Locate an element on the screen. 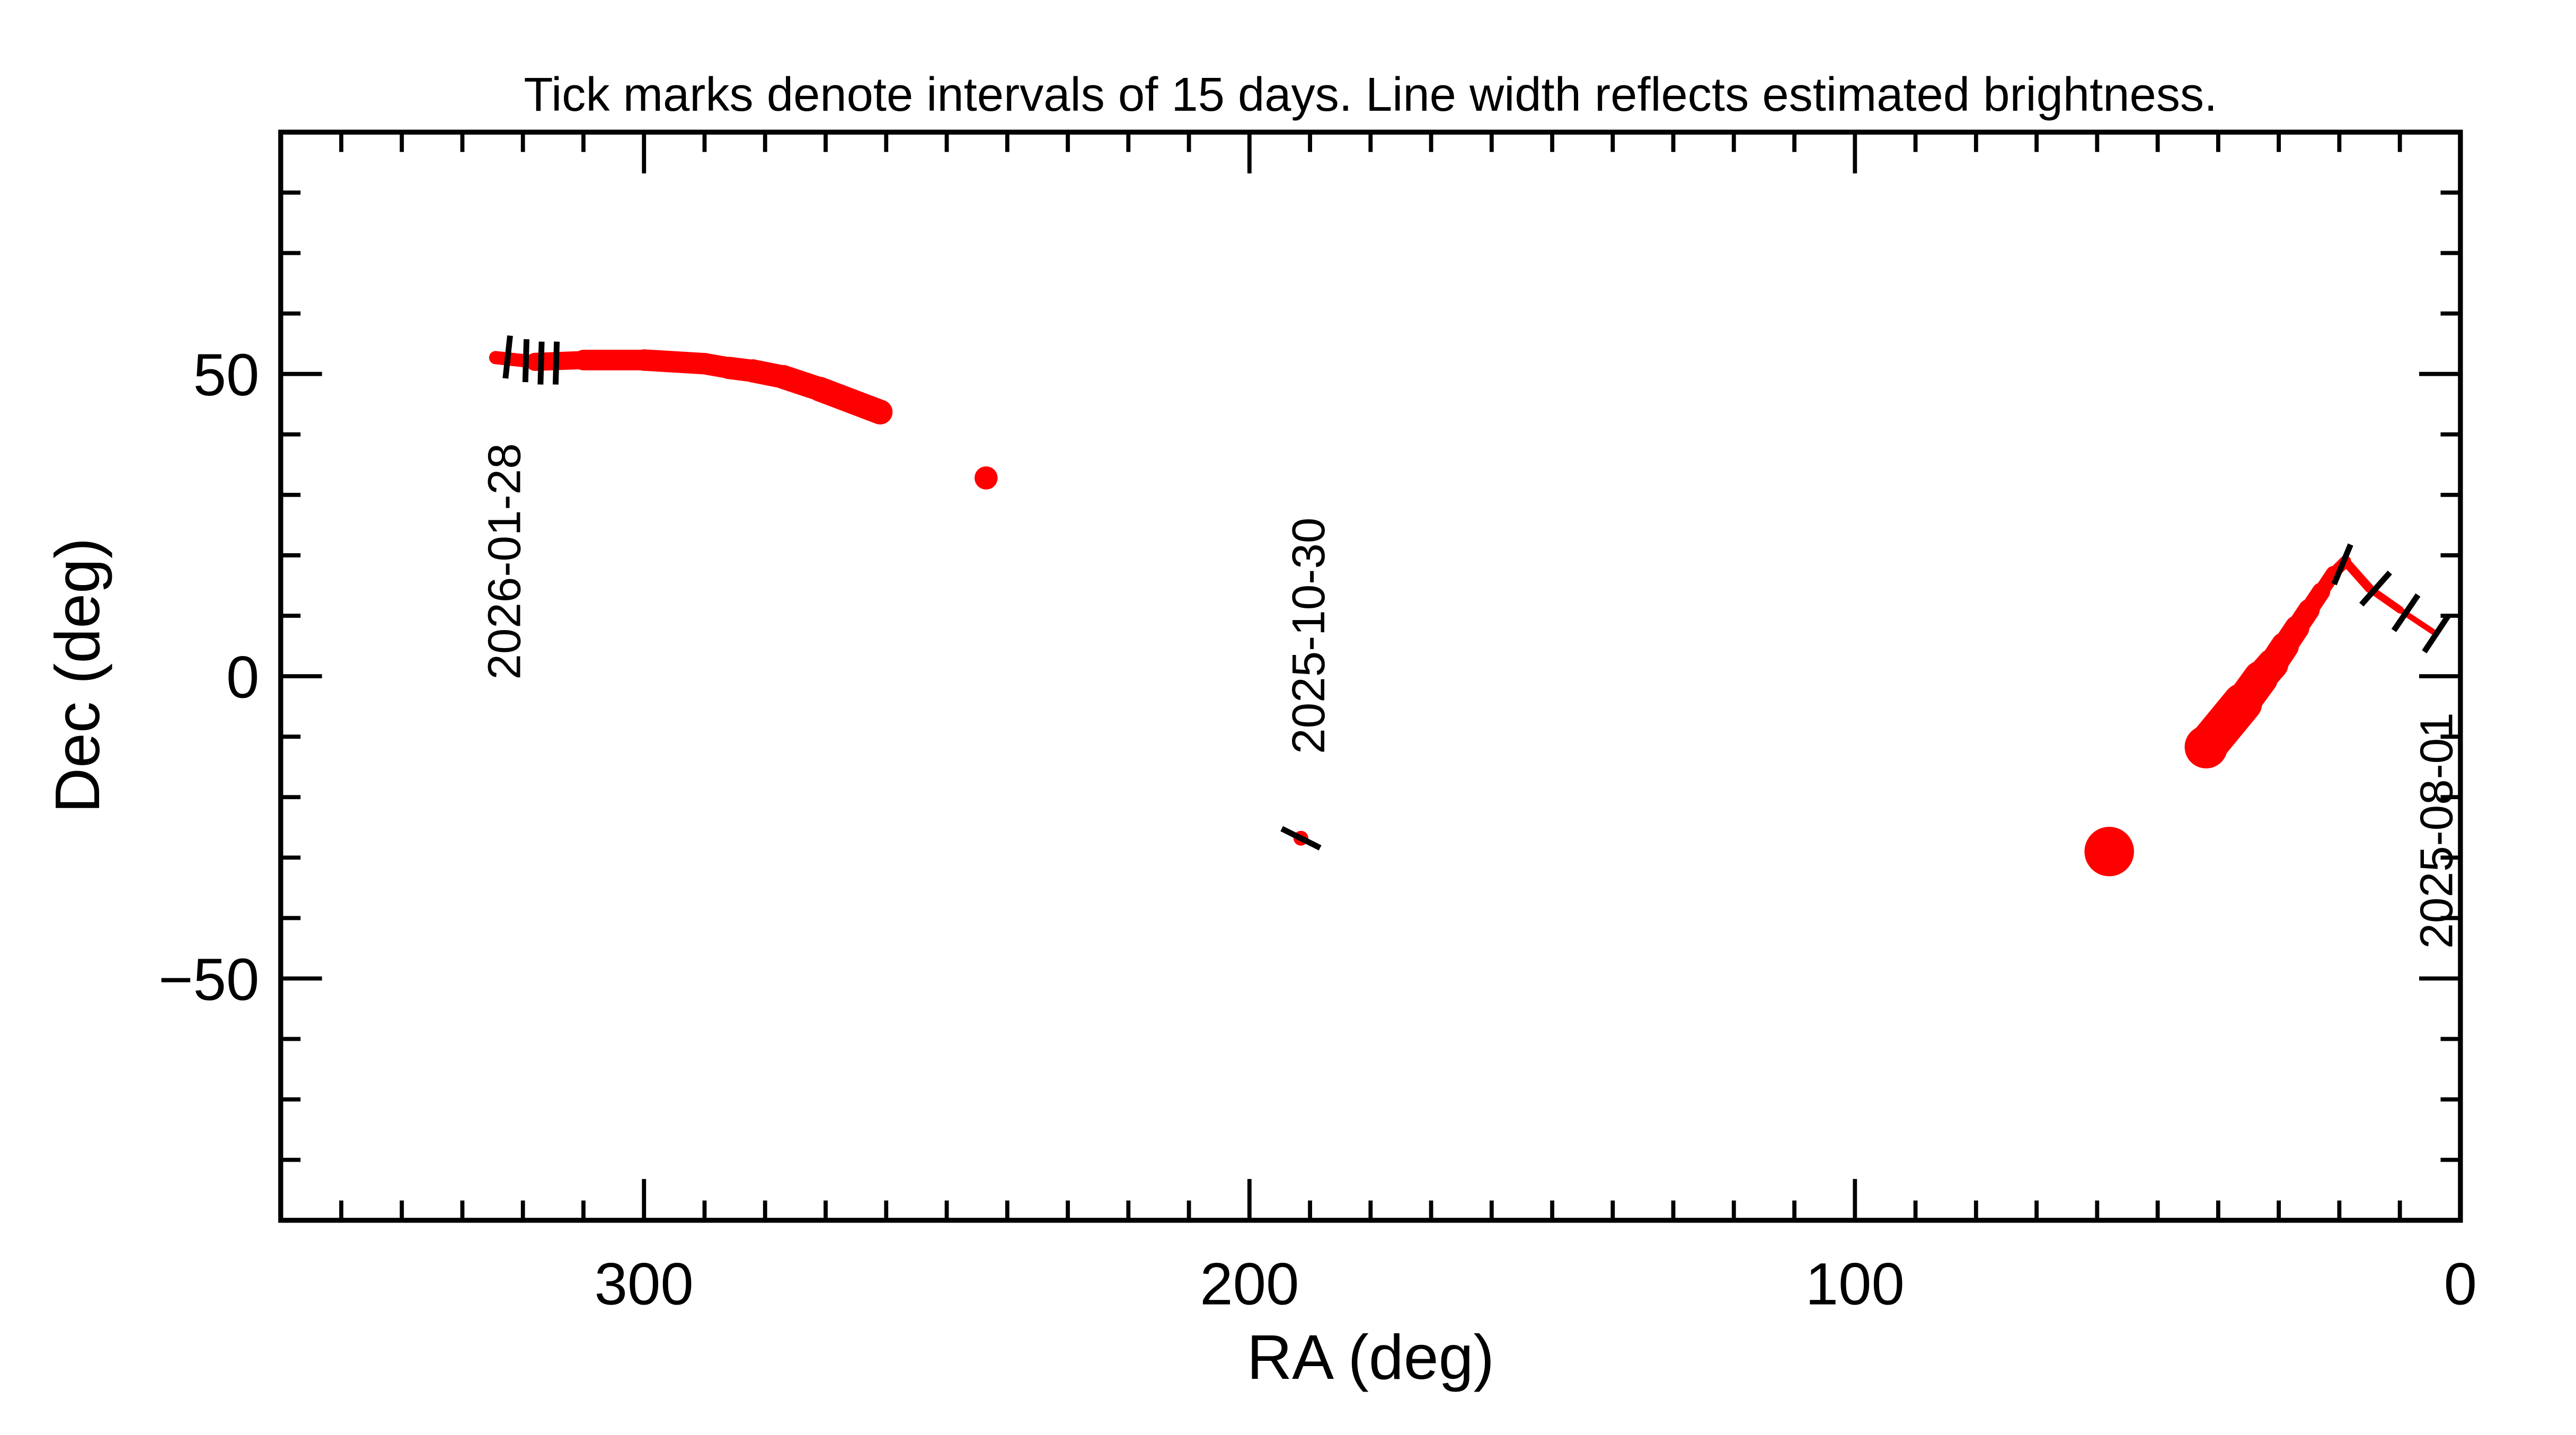  x-tick-label: 100 is located at coordinates (1855, 1284).